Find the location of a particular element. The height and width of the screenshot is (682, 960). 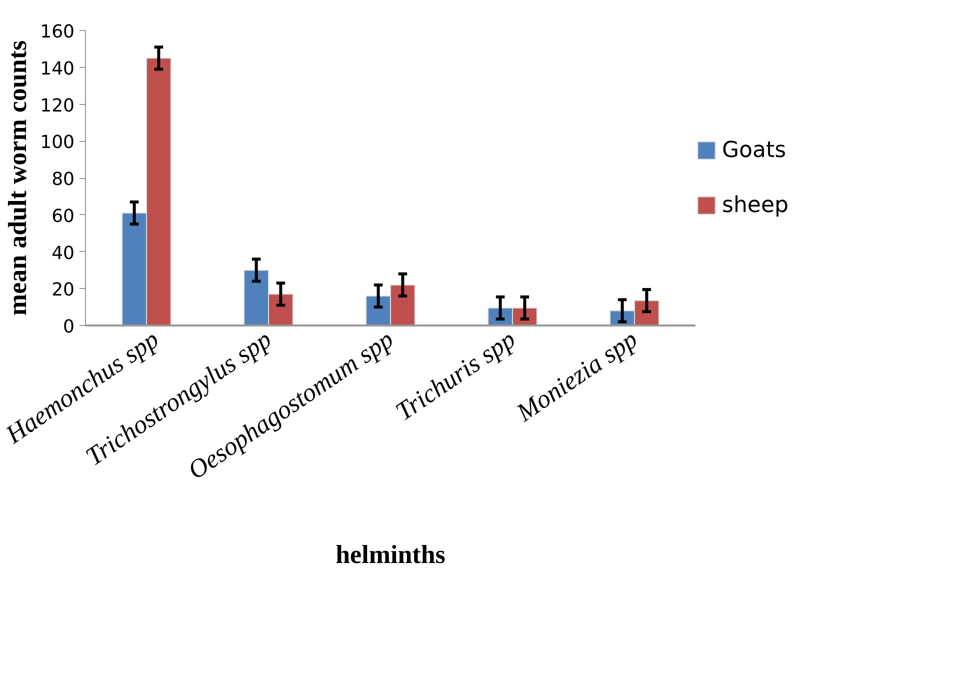

y-tick-label: 0 is located at coordinates (68, 327).